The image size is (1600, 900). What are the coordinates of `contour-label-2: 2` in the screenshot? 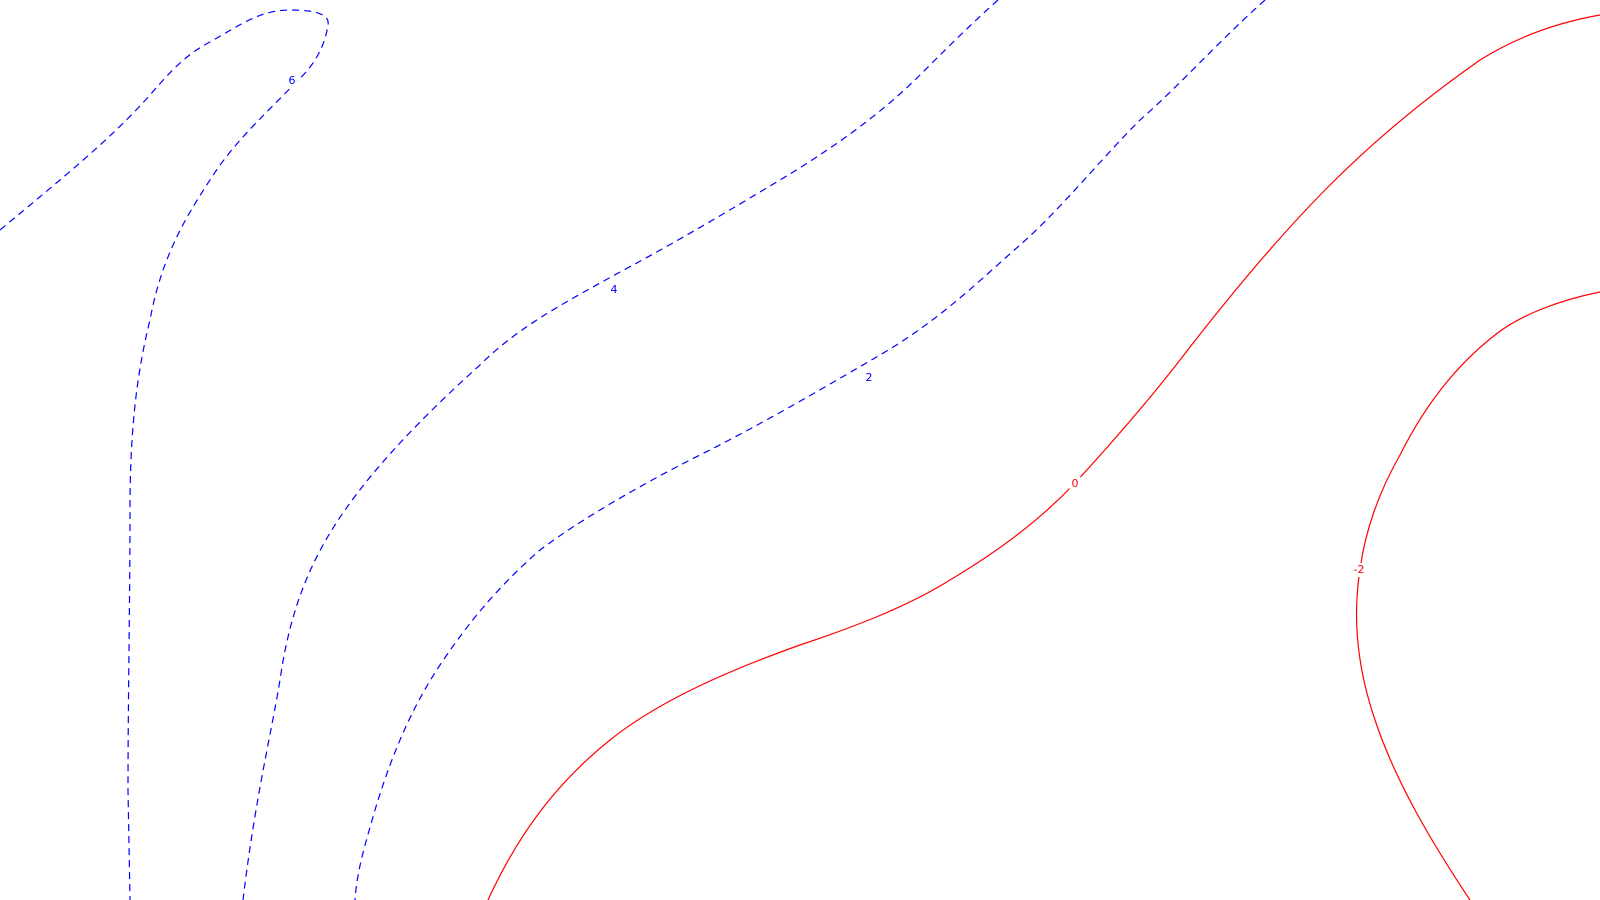 It's located at (869, 377).